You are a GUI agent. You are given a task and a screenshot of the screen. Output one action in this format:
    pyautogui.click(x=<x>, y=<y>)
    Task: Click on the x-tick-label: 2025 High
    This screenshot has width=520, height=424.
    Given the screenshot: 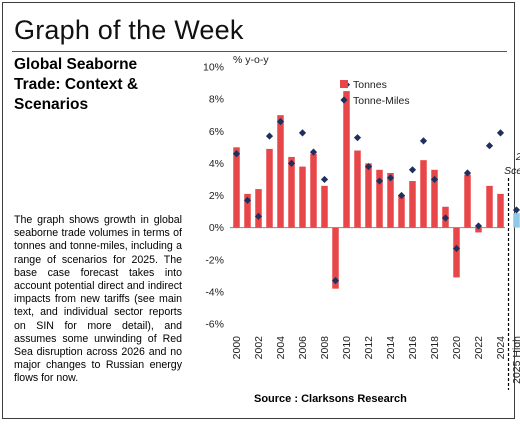 What is the action you would take?
    pyautogui.click(x=515, y=360)
    